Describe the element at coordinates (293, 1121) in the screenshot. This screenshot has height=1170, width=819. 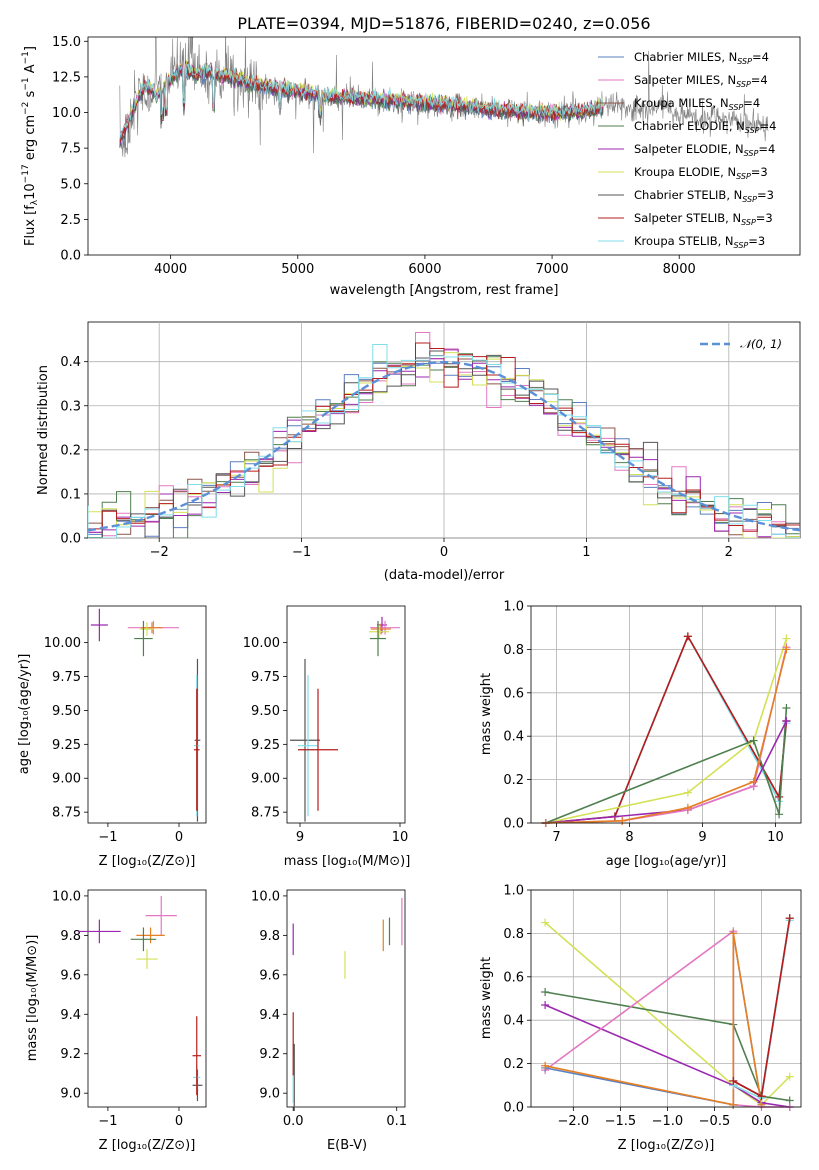
I see `mass-vs-ebv-xtick-label-0: 0.0` at that location.